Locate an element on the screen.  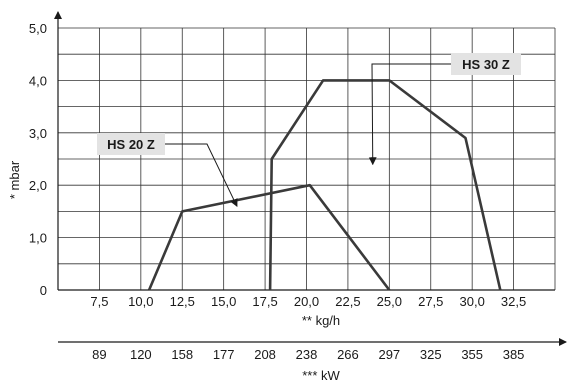
x2-tick-label: 208 is located at coordinates (265, 354).